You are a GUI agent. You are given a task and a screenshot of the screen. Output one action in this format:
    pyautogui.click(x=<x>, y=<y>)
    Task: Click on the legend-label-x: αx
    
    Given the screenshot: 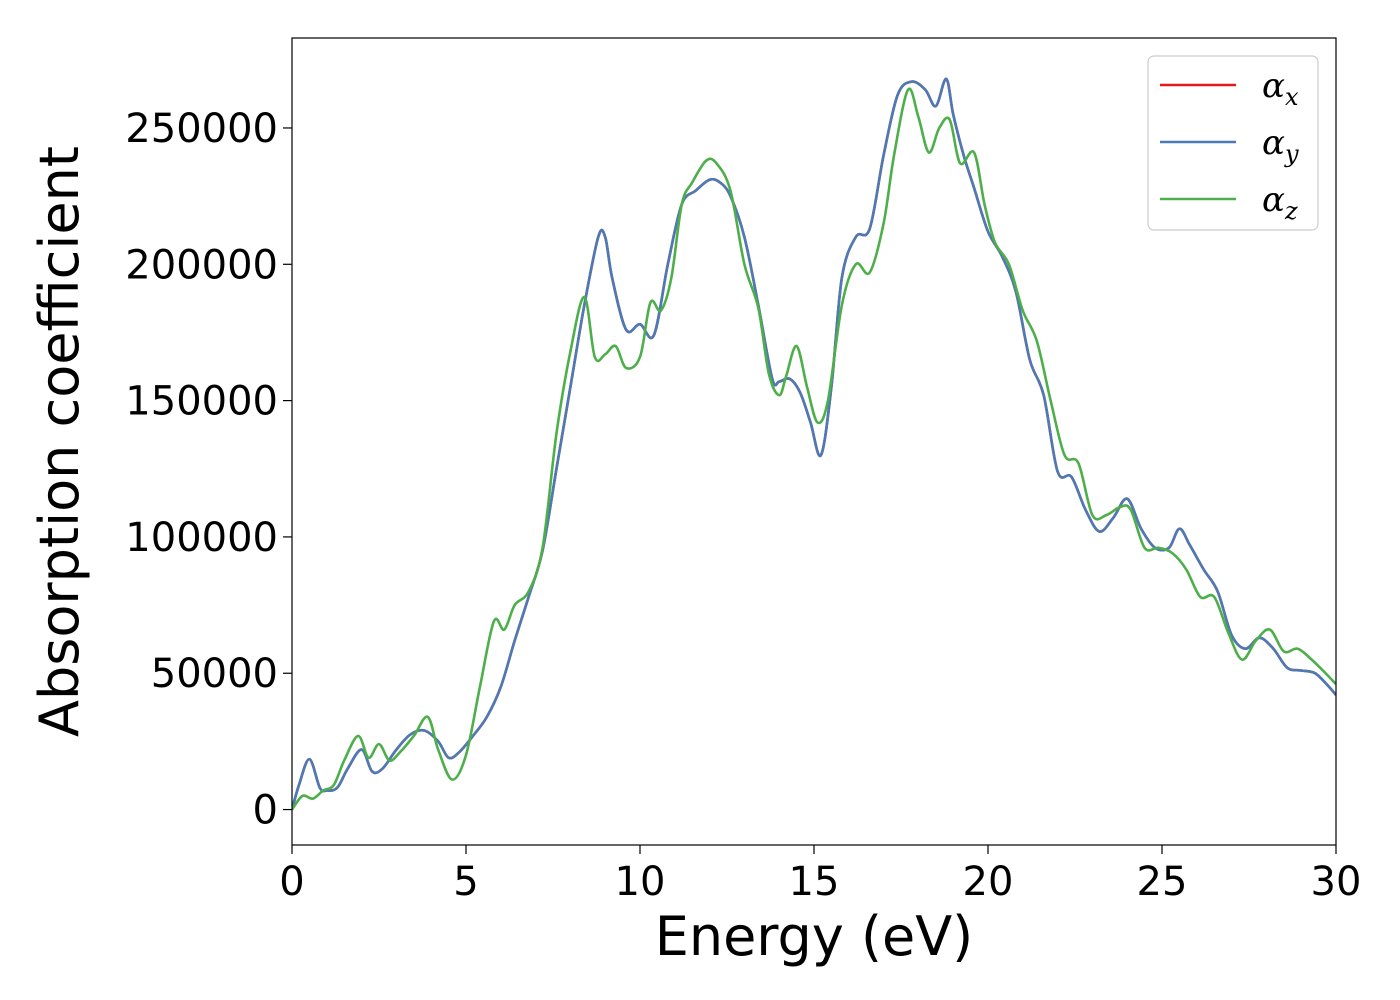 What is the action you would take?
    pyautogui.click(x=1280, y=88)
    